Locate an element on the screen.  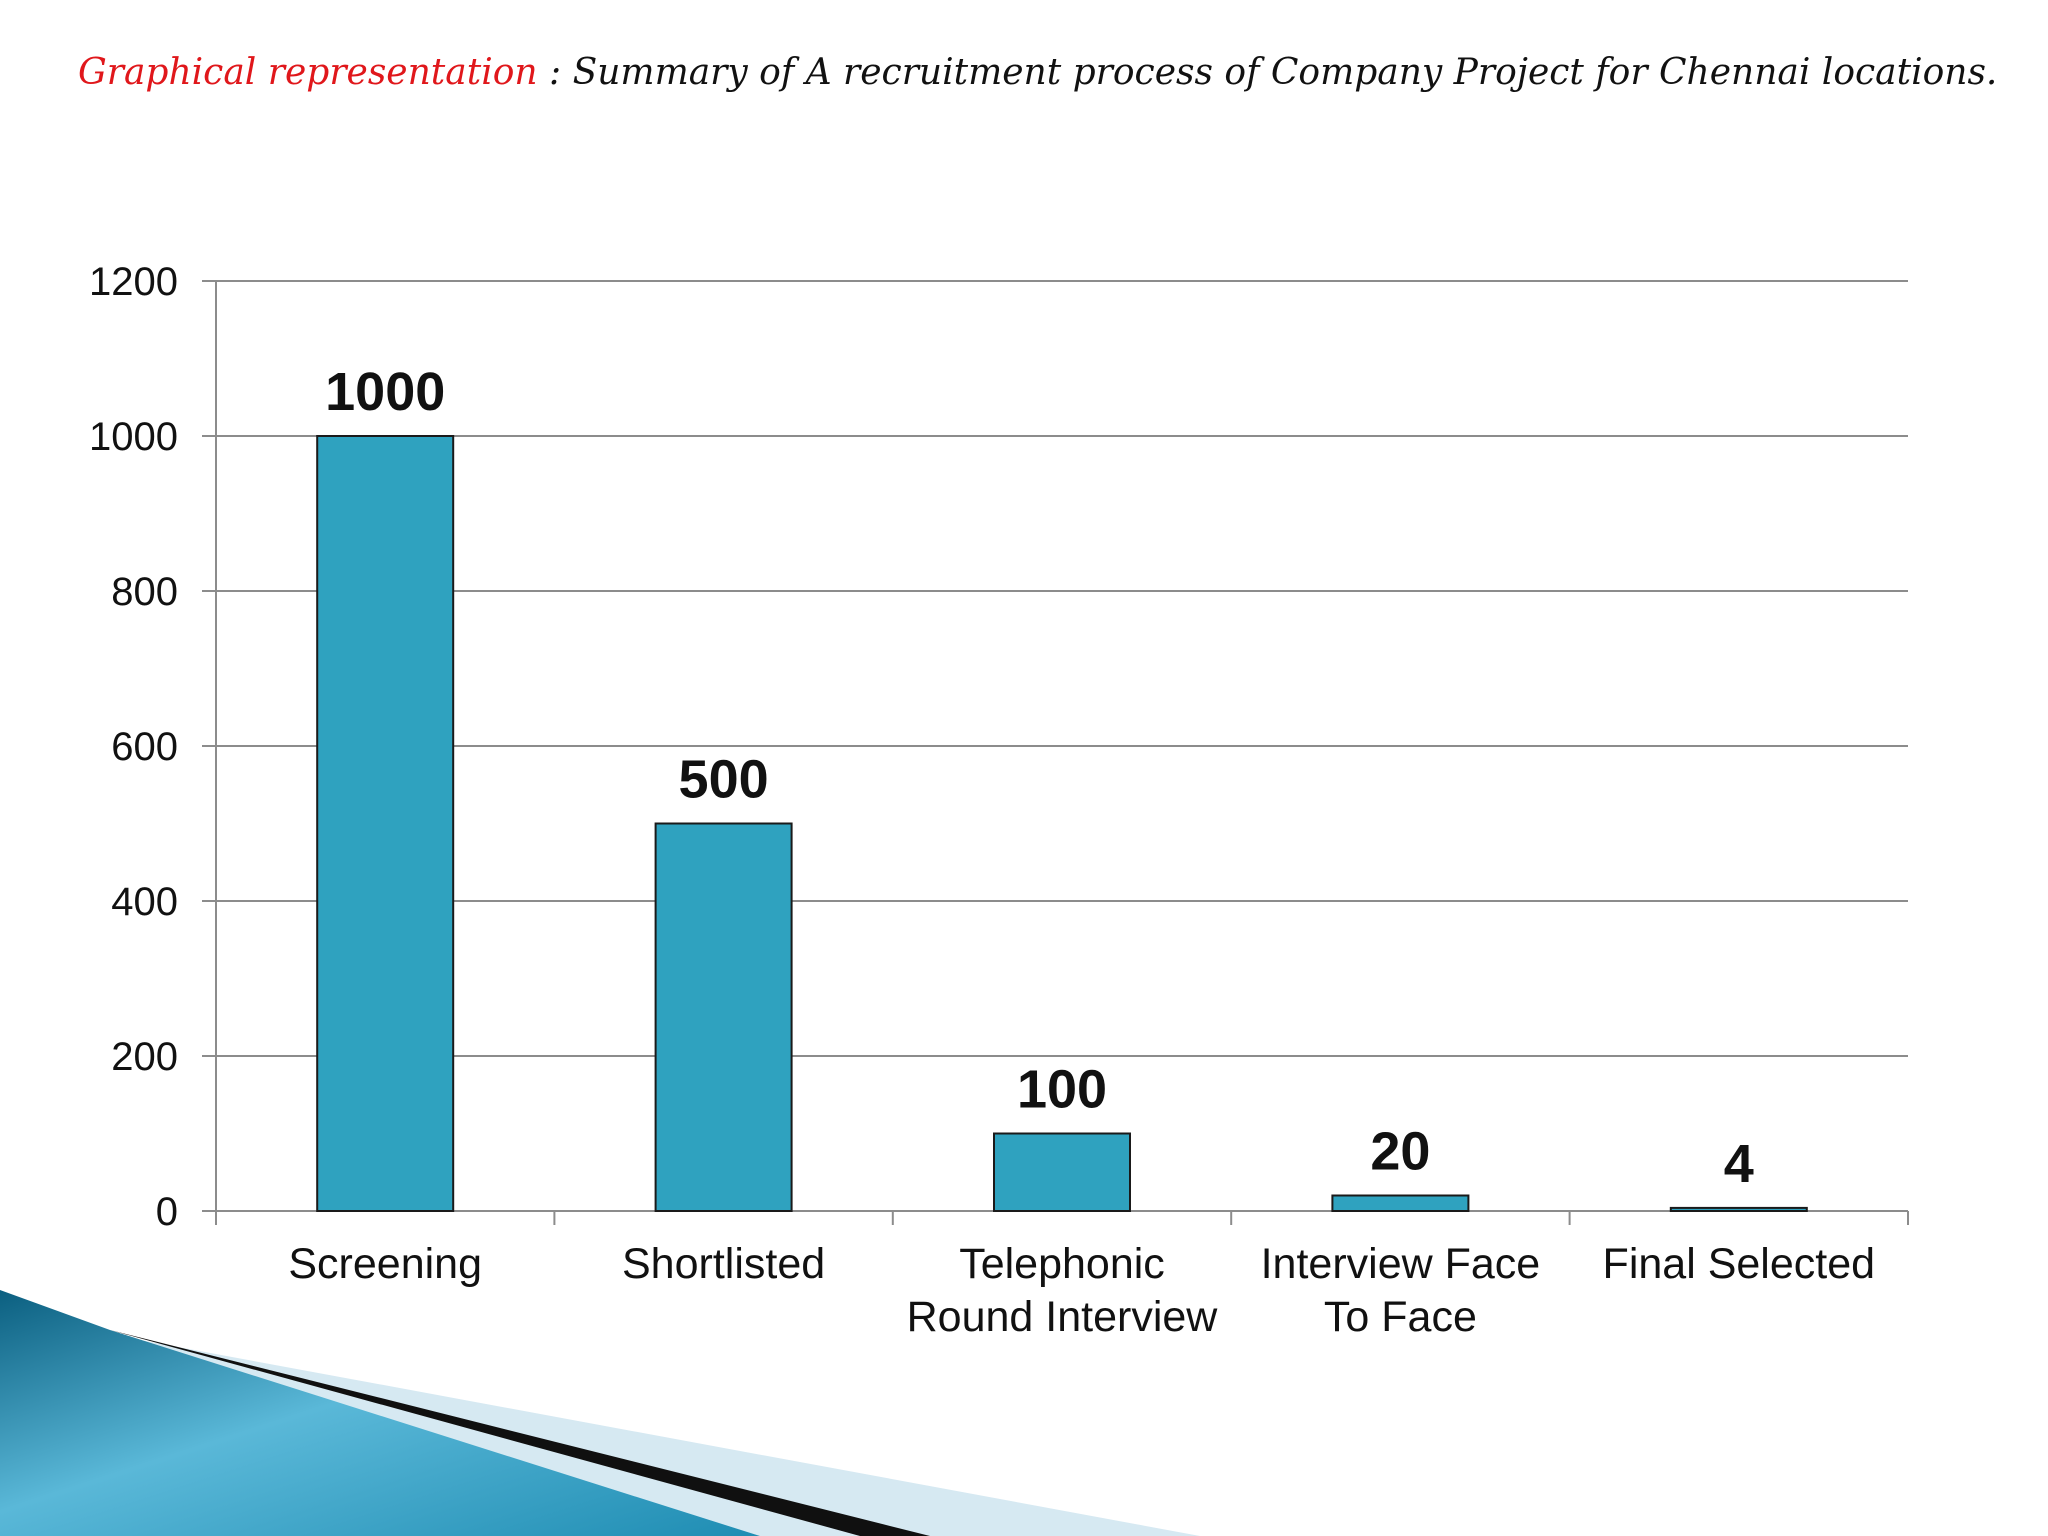
category-label-1-line-0: Shortlisted is located at coordinates (723, 1264).